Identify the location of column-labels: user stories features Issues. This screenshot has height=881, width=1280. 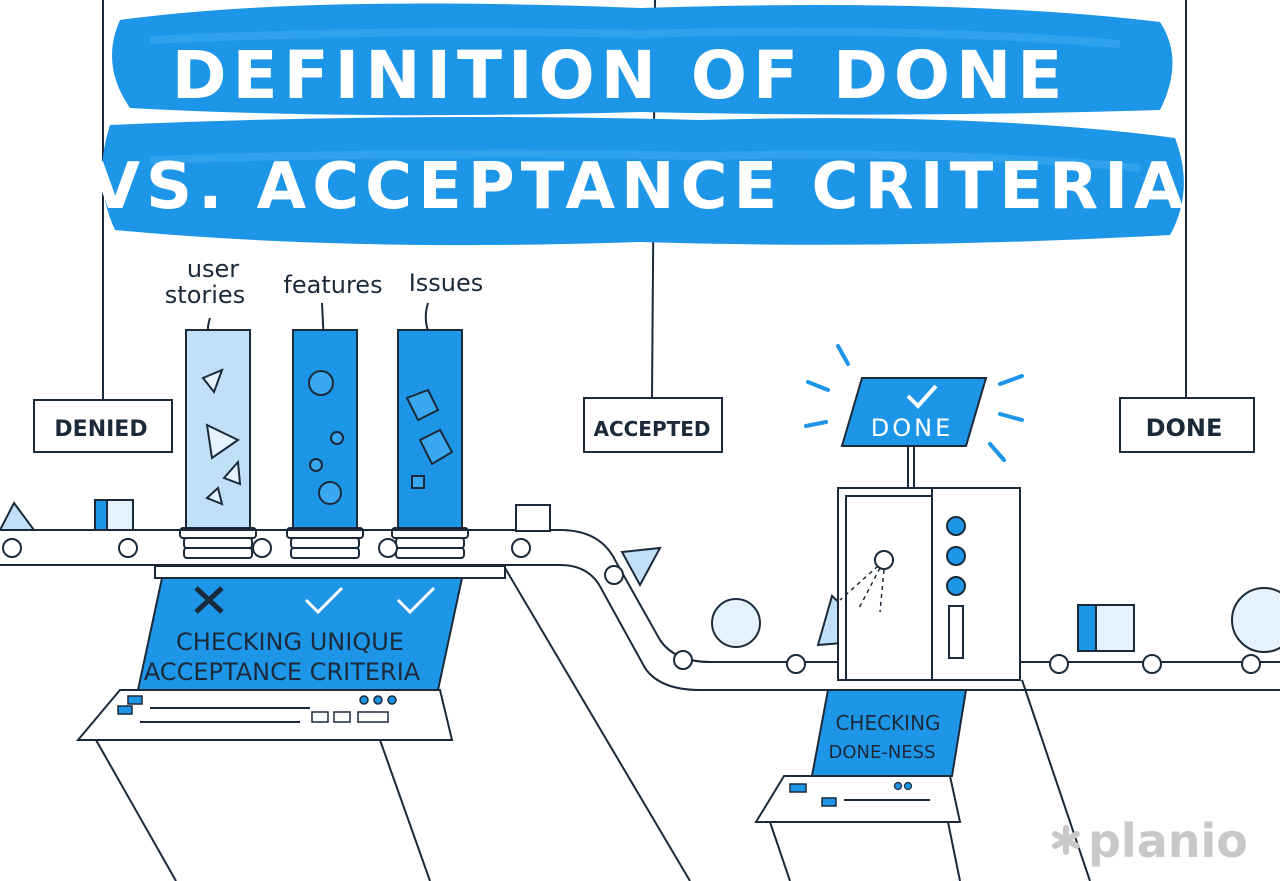
(324, 282).